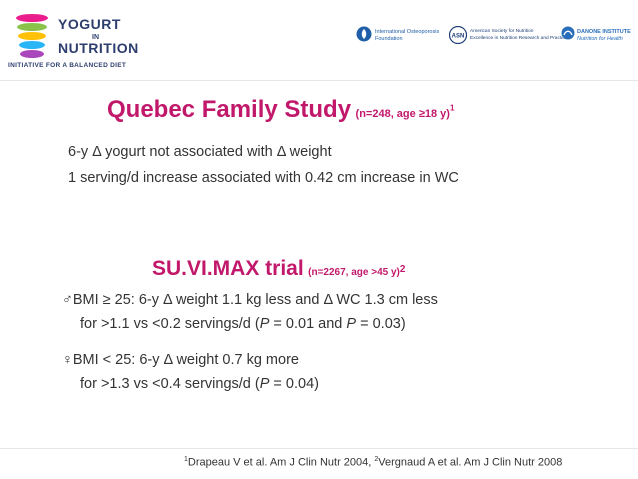 This screenshot has height=479, width=638. Describe the element at coordinates (32, 36) in the screenshot. I see `yogurt-cups-icon` at that location.